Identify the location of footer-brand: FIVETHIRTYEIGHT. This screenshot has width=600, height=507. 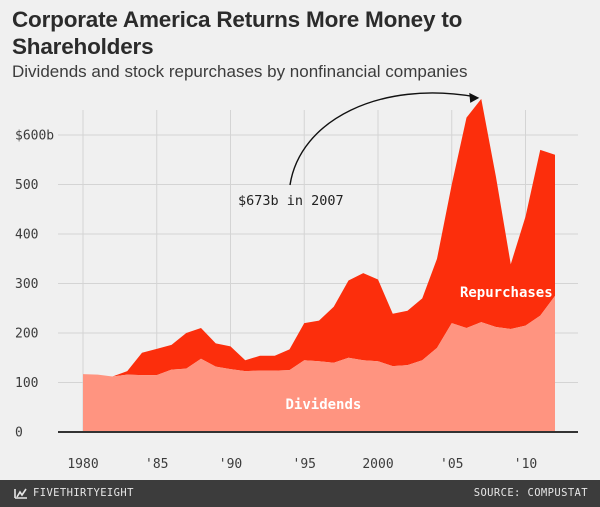
(74, 493).